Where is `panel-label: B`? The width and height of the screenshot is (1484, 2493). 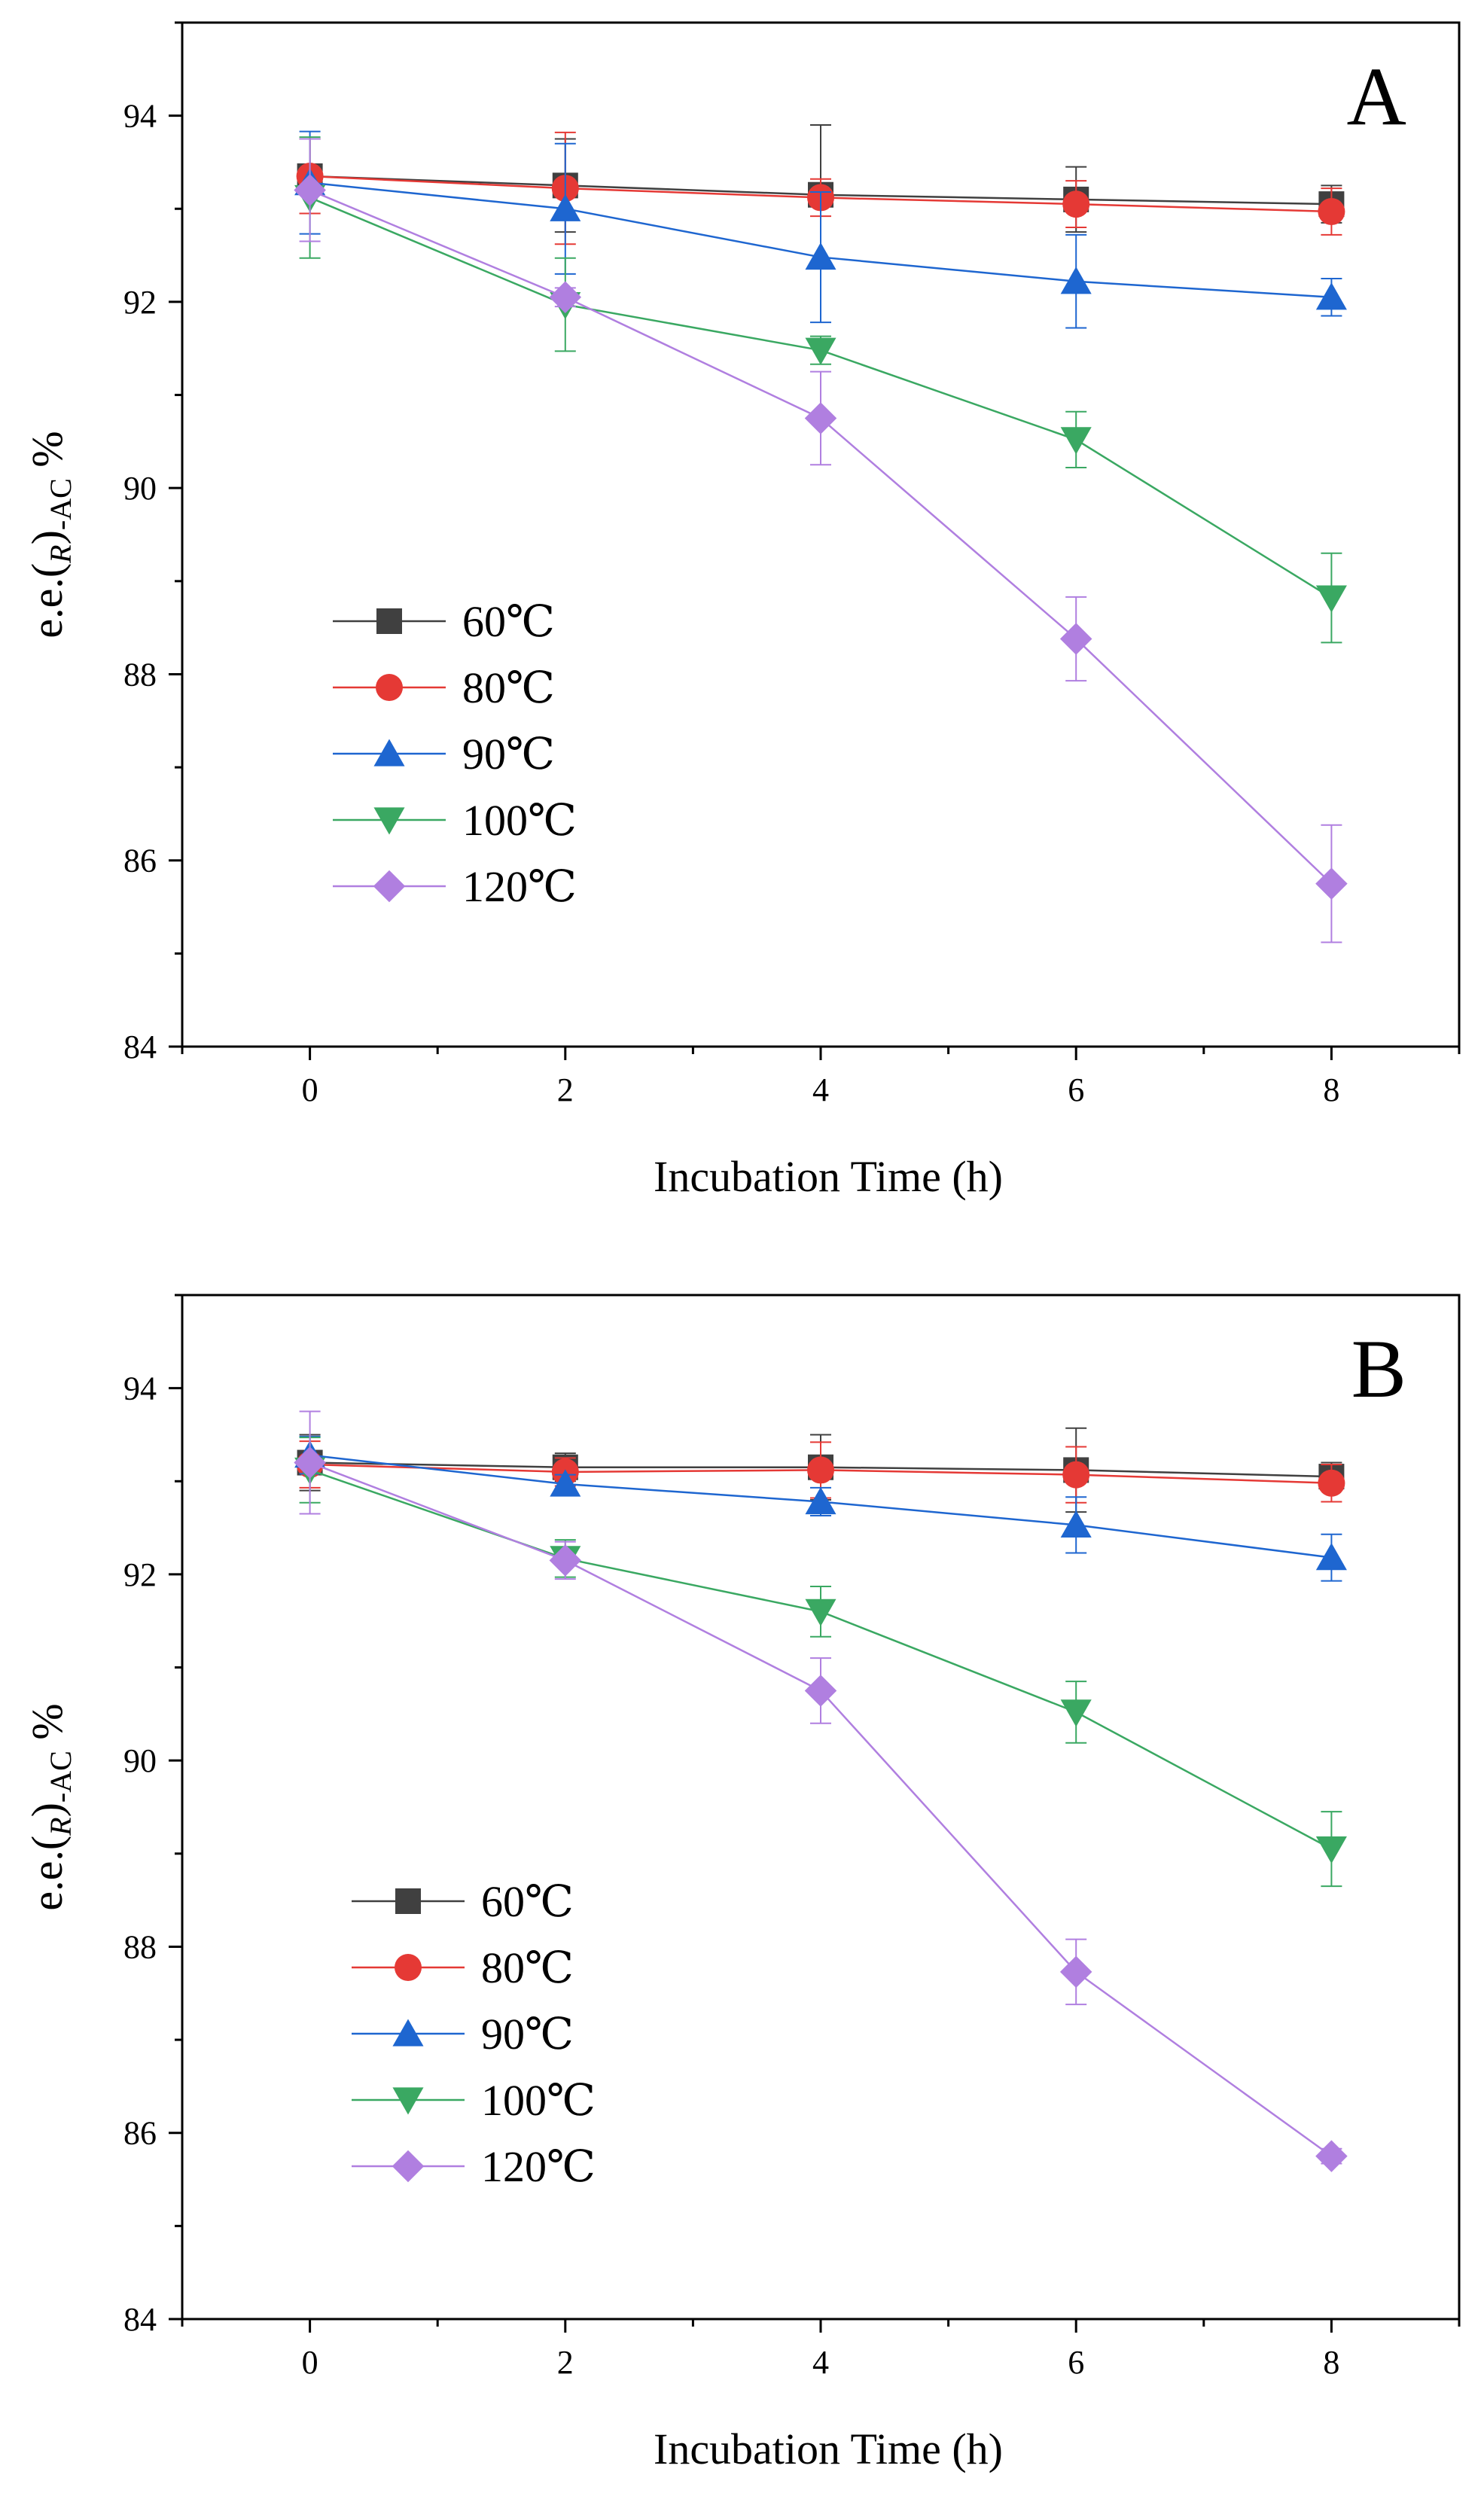
panel-label: B is located at coordinates (1378, 1369).